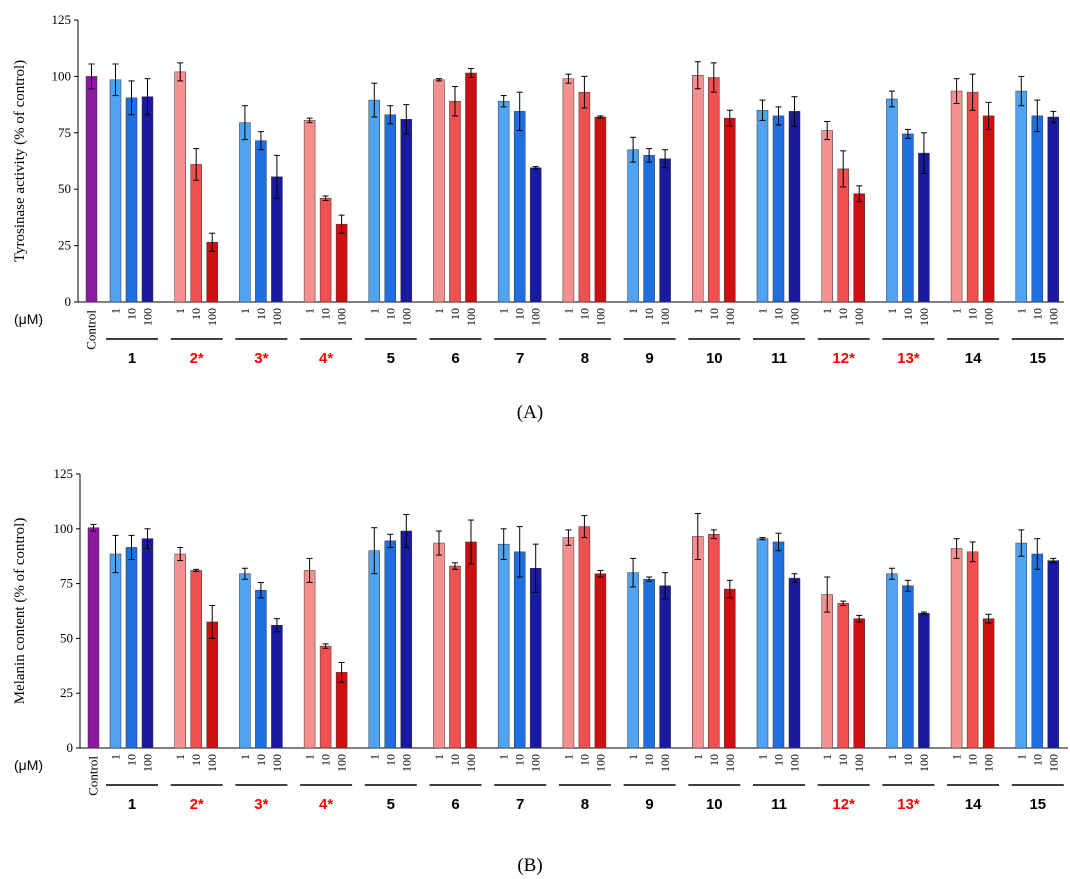  I want to click on control-label: Control, so click(91, 330).